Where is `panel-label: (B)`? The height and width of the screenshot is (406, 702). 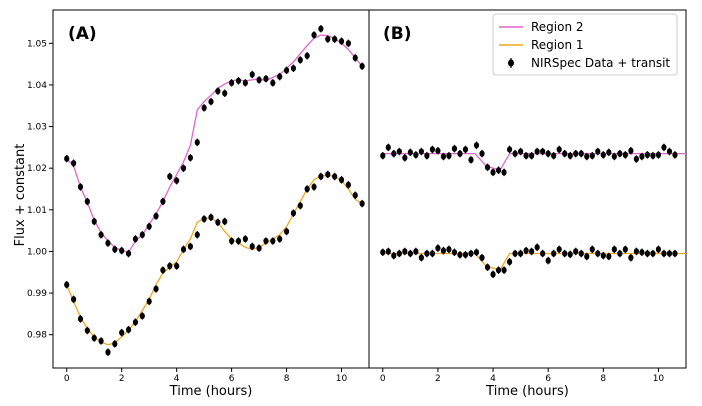
panel-label: (B) is located at coordinates (397, 34).